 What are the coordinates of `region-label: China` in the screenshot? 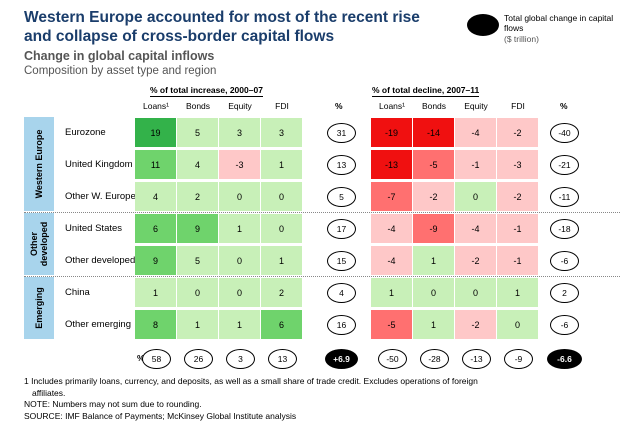 It's located at (77, 292).